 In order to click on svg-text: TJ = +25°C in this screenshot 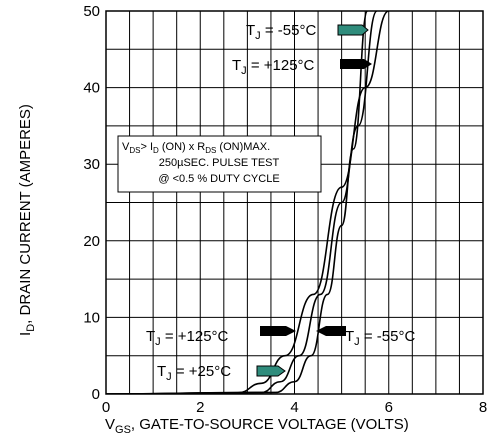, I will do `click(194, 373)`.